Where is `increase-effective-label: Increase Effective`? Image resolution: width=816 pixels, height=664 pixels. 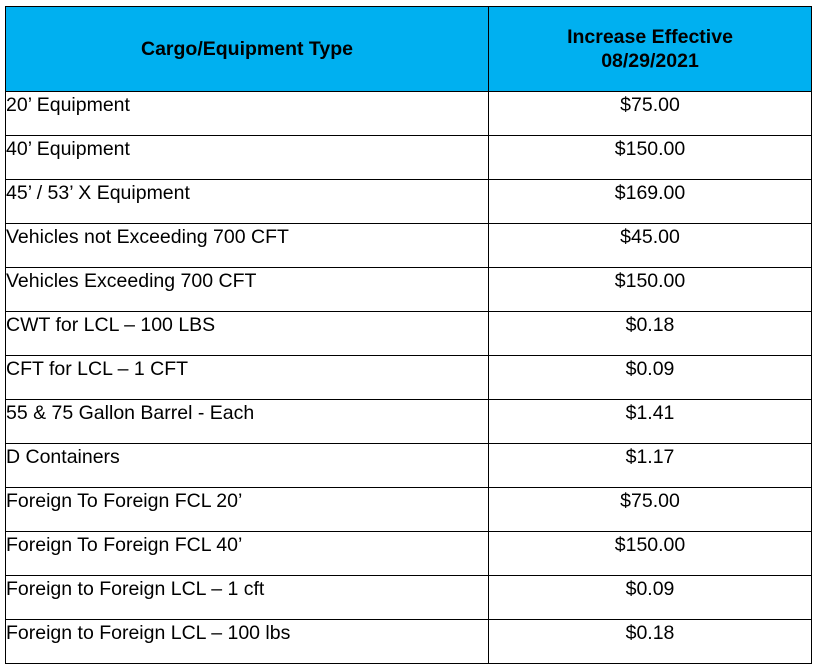
increase-effective-label: Increase Effective is located at coordinates (650, 37).